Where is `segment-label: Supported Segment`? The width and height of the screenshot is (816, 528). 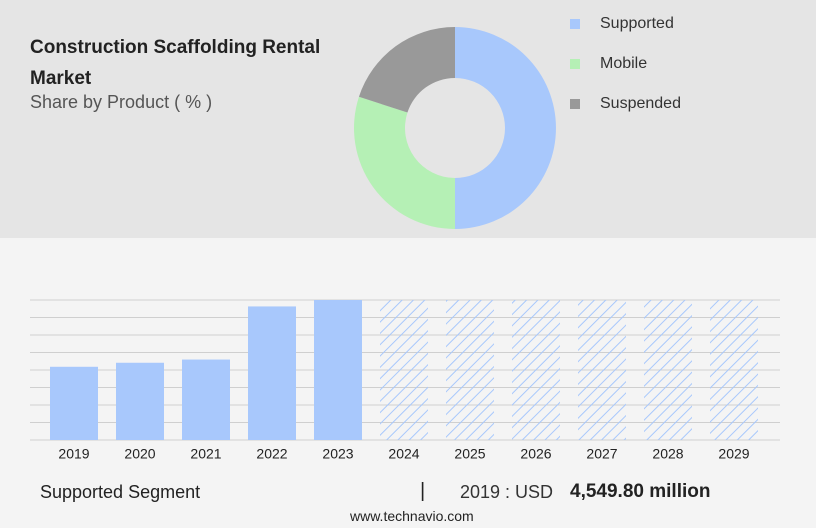
segment-label: Supported Segment is located at coordinates (120, 492).